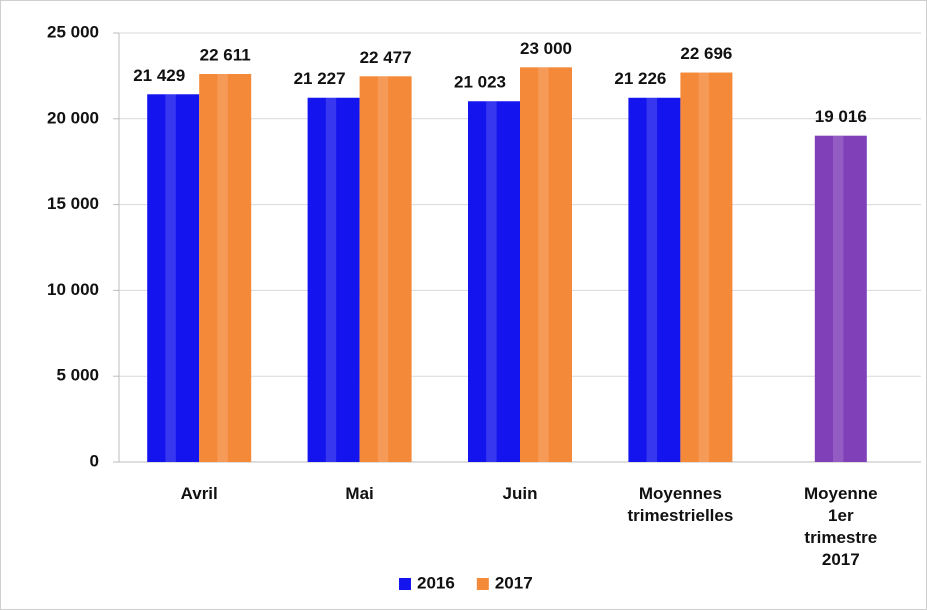 The image size is (927, 610). I want to click on data-label: 22 477, so click(386, 57).